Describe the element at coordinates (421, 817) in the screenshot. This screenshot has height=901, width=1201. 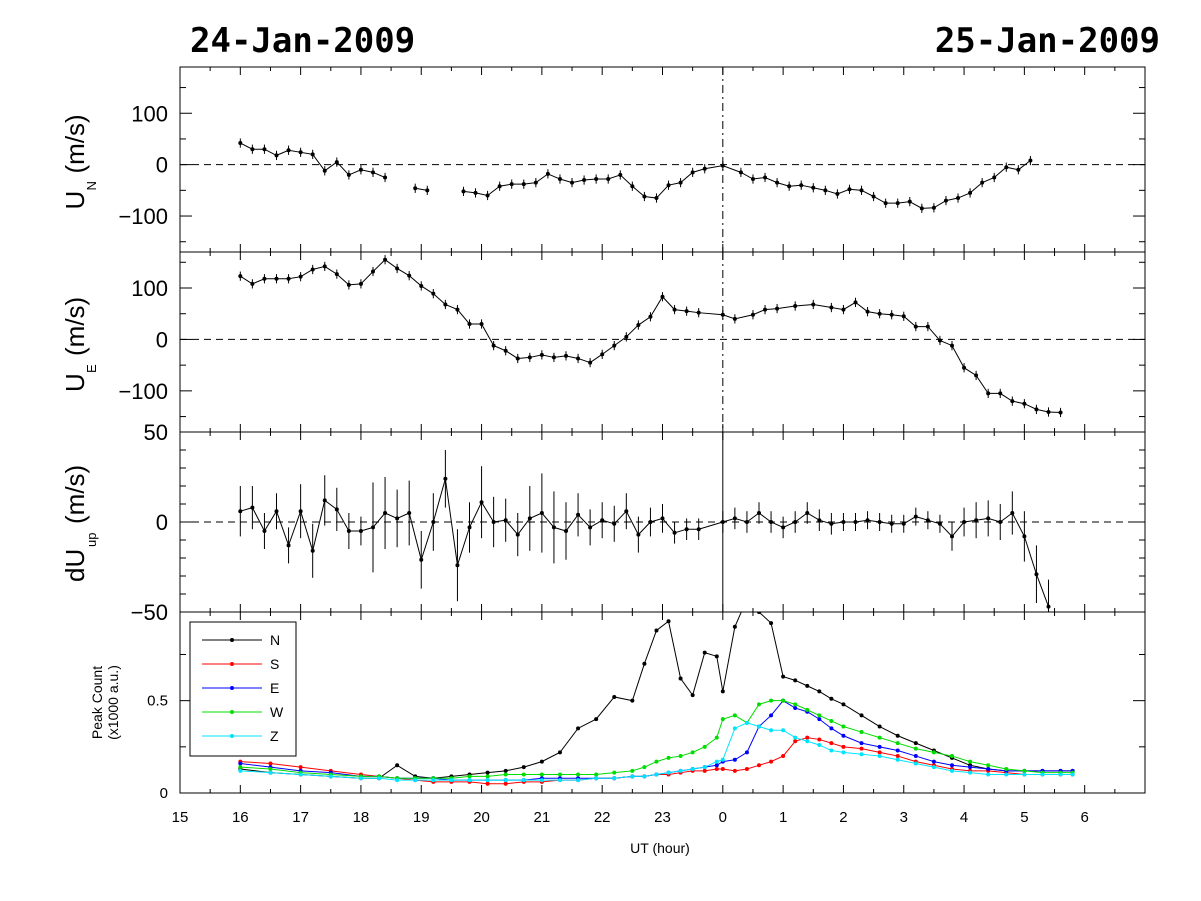
I see `x-tick-label: 19` at that location.